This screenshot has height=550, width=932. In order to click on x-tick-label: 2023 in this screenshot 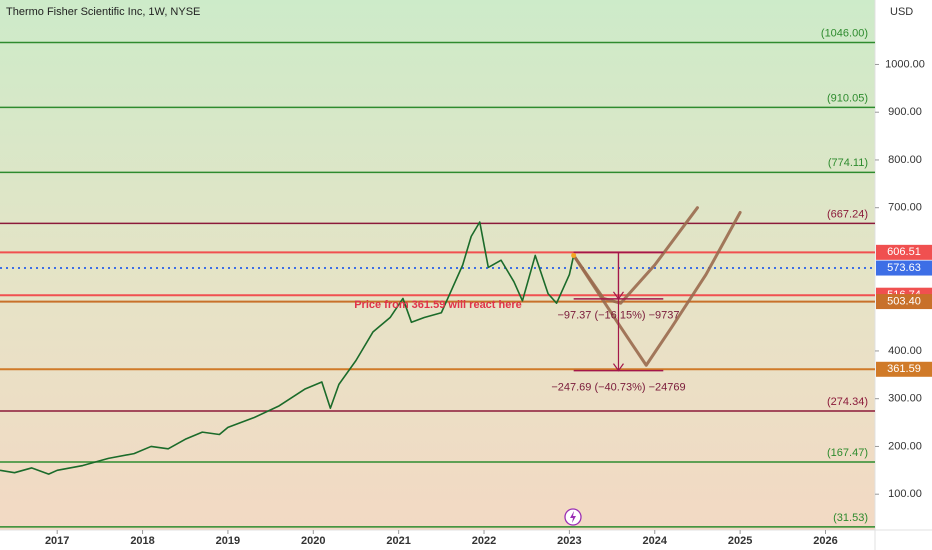, I will do `click(569, 541)`.